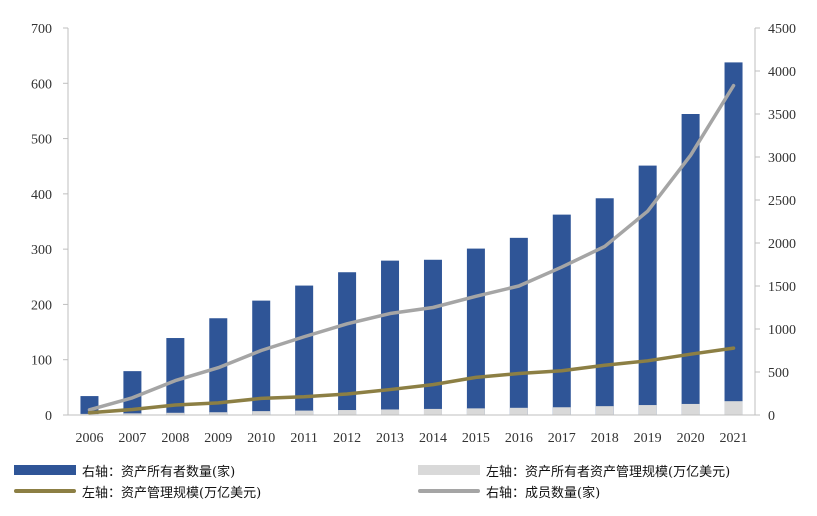 The width and height of the screenshot is (817, 516). I want to click on x-tick-2013: 2013, so click(390, 438).